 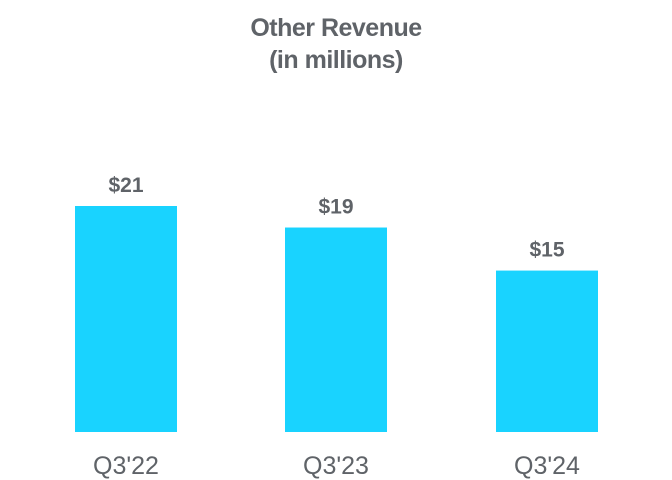 What do you see at coordinates (126, 319) in the screenshot?
I see `bar-Q3'22` at bounding box center [126, 319].